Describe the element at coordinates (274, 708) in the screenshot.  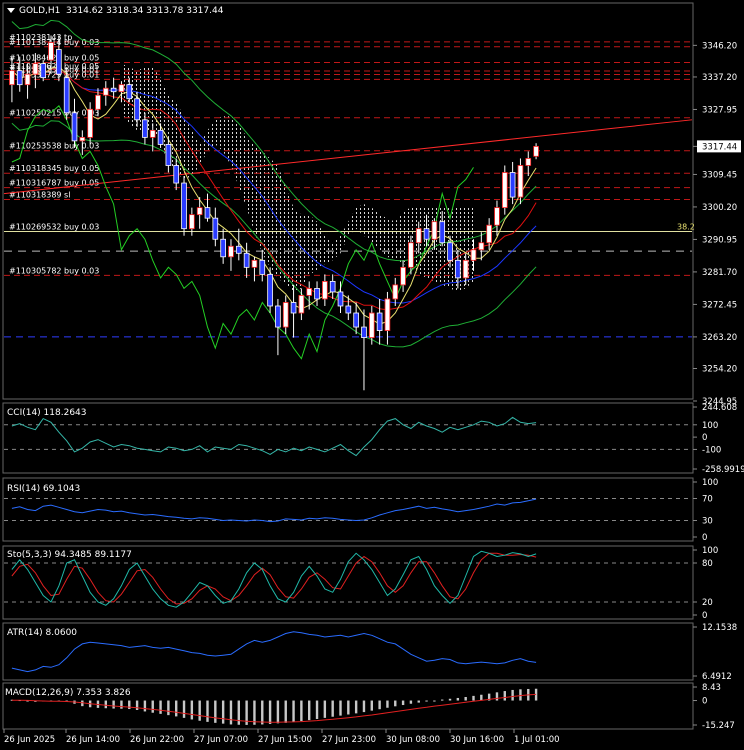
I see `macd-signal-line` at that location.